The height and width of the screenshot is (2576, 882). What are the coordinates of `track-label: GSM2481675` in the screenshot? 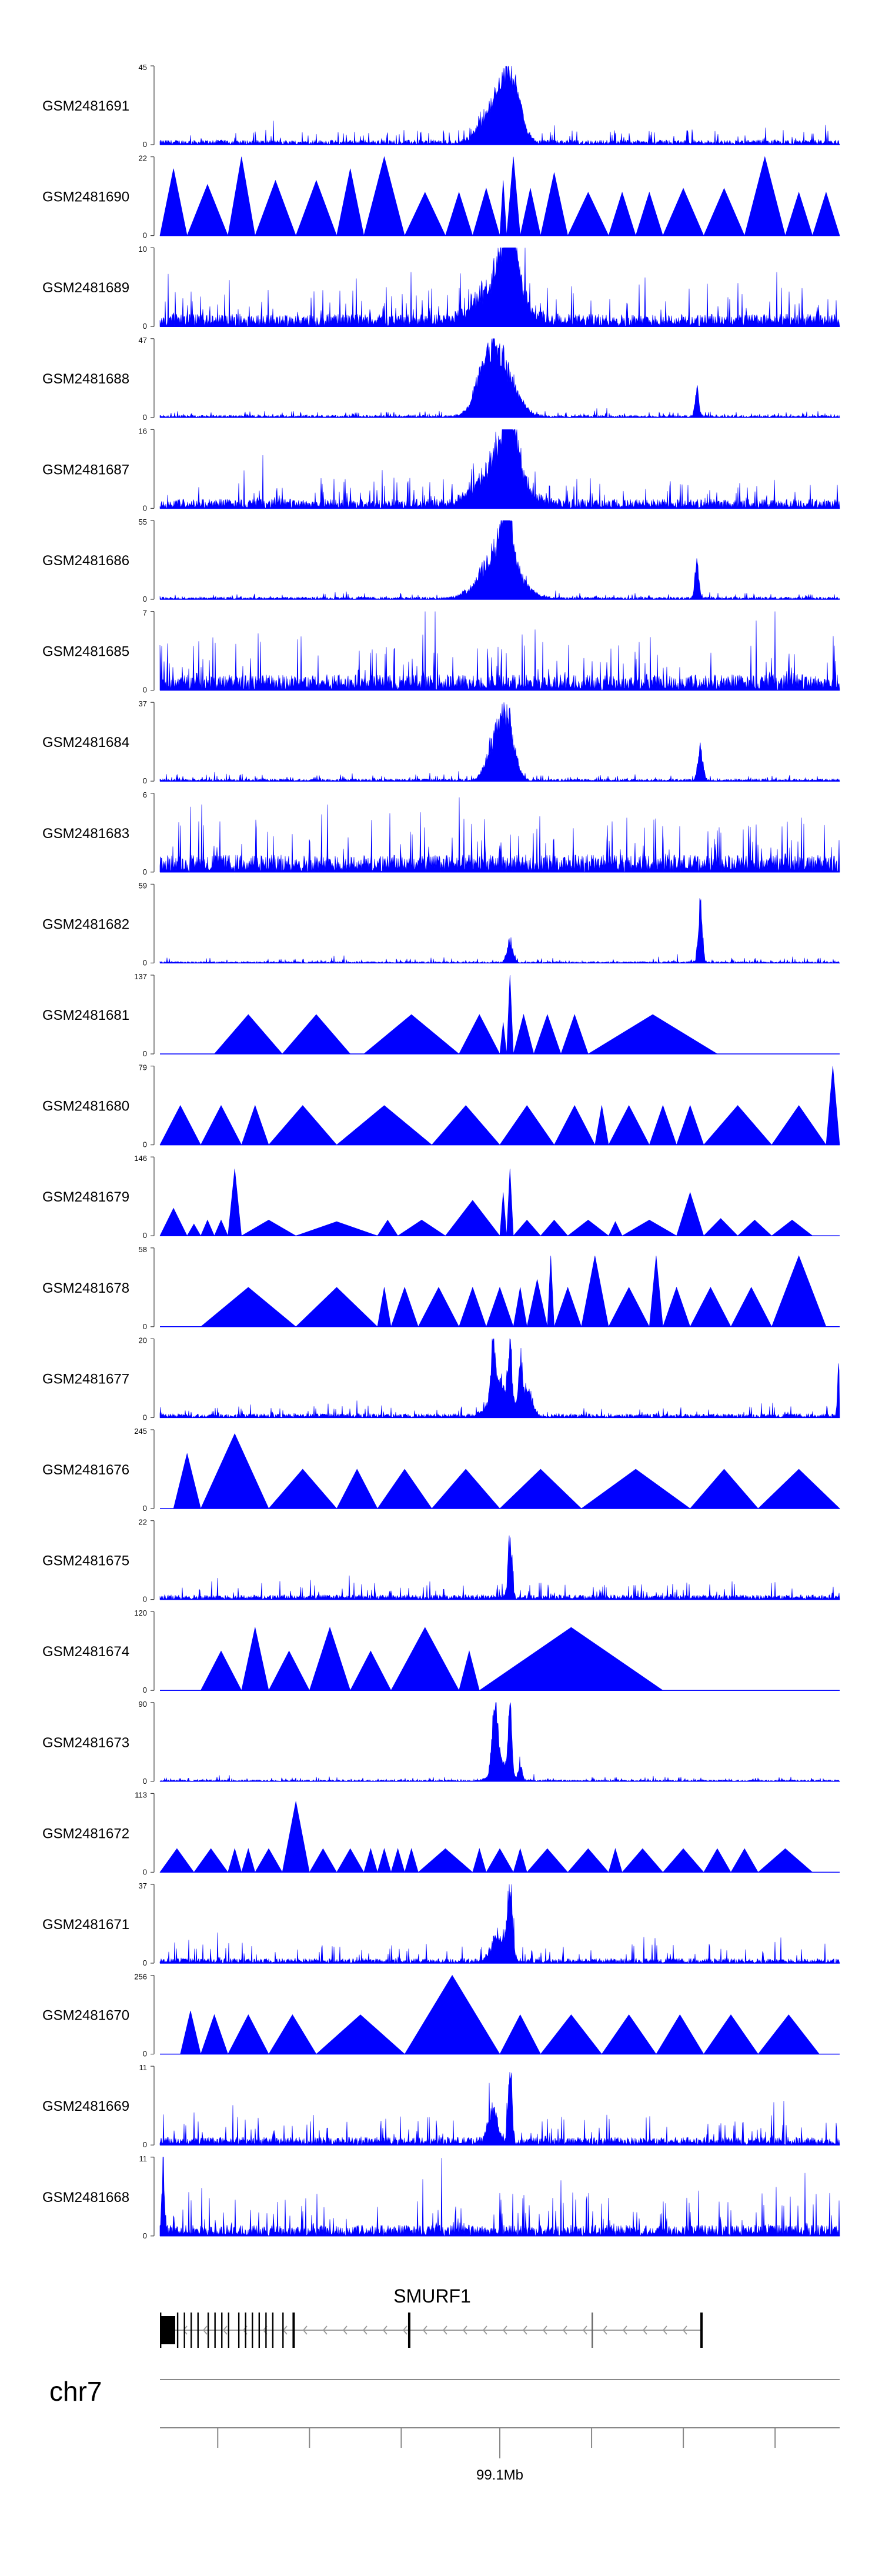 It's located at (85, 1561).